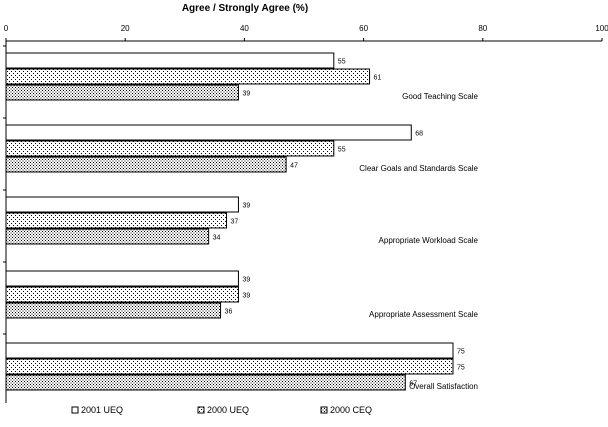 This screenshot has height=427, width=608. I want to click on x-tick-label: 60, so click(363, 28).